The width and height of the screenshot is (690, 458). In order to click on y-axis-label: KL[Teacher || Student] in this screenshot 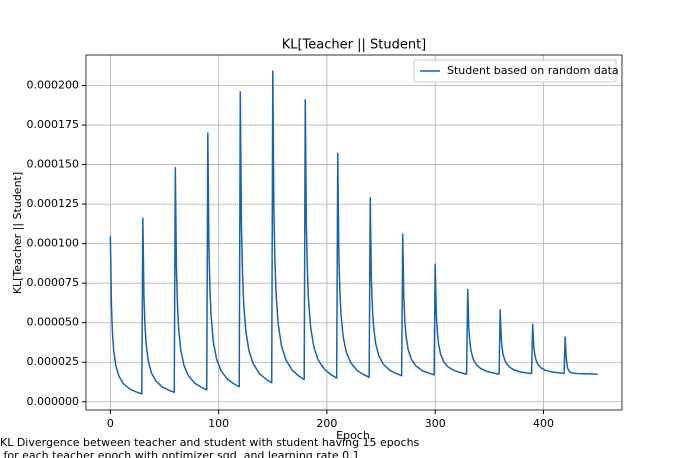, I will do `click(17, 233)`.